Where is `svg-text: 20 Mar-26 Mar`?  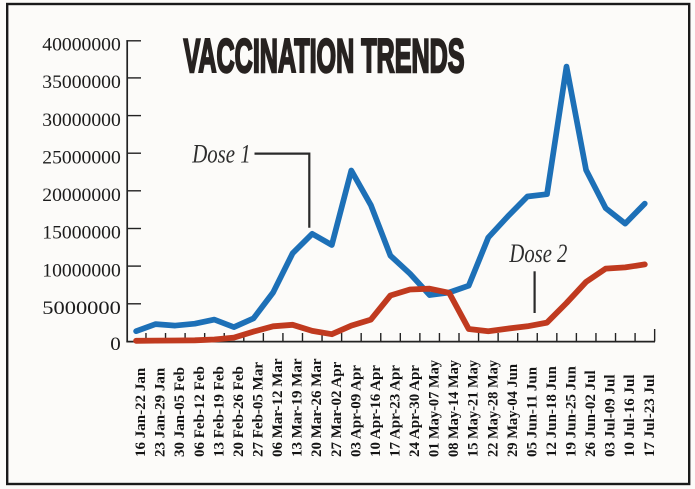 svg-text: 20 Mar-26 Mar is located at coordinates (317, 407).